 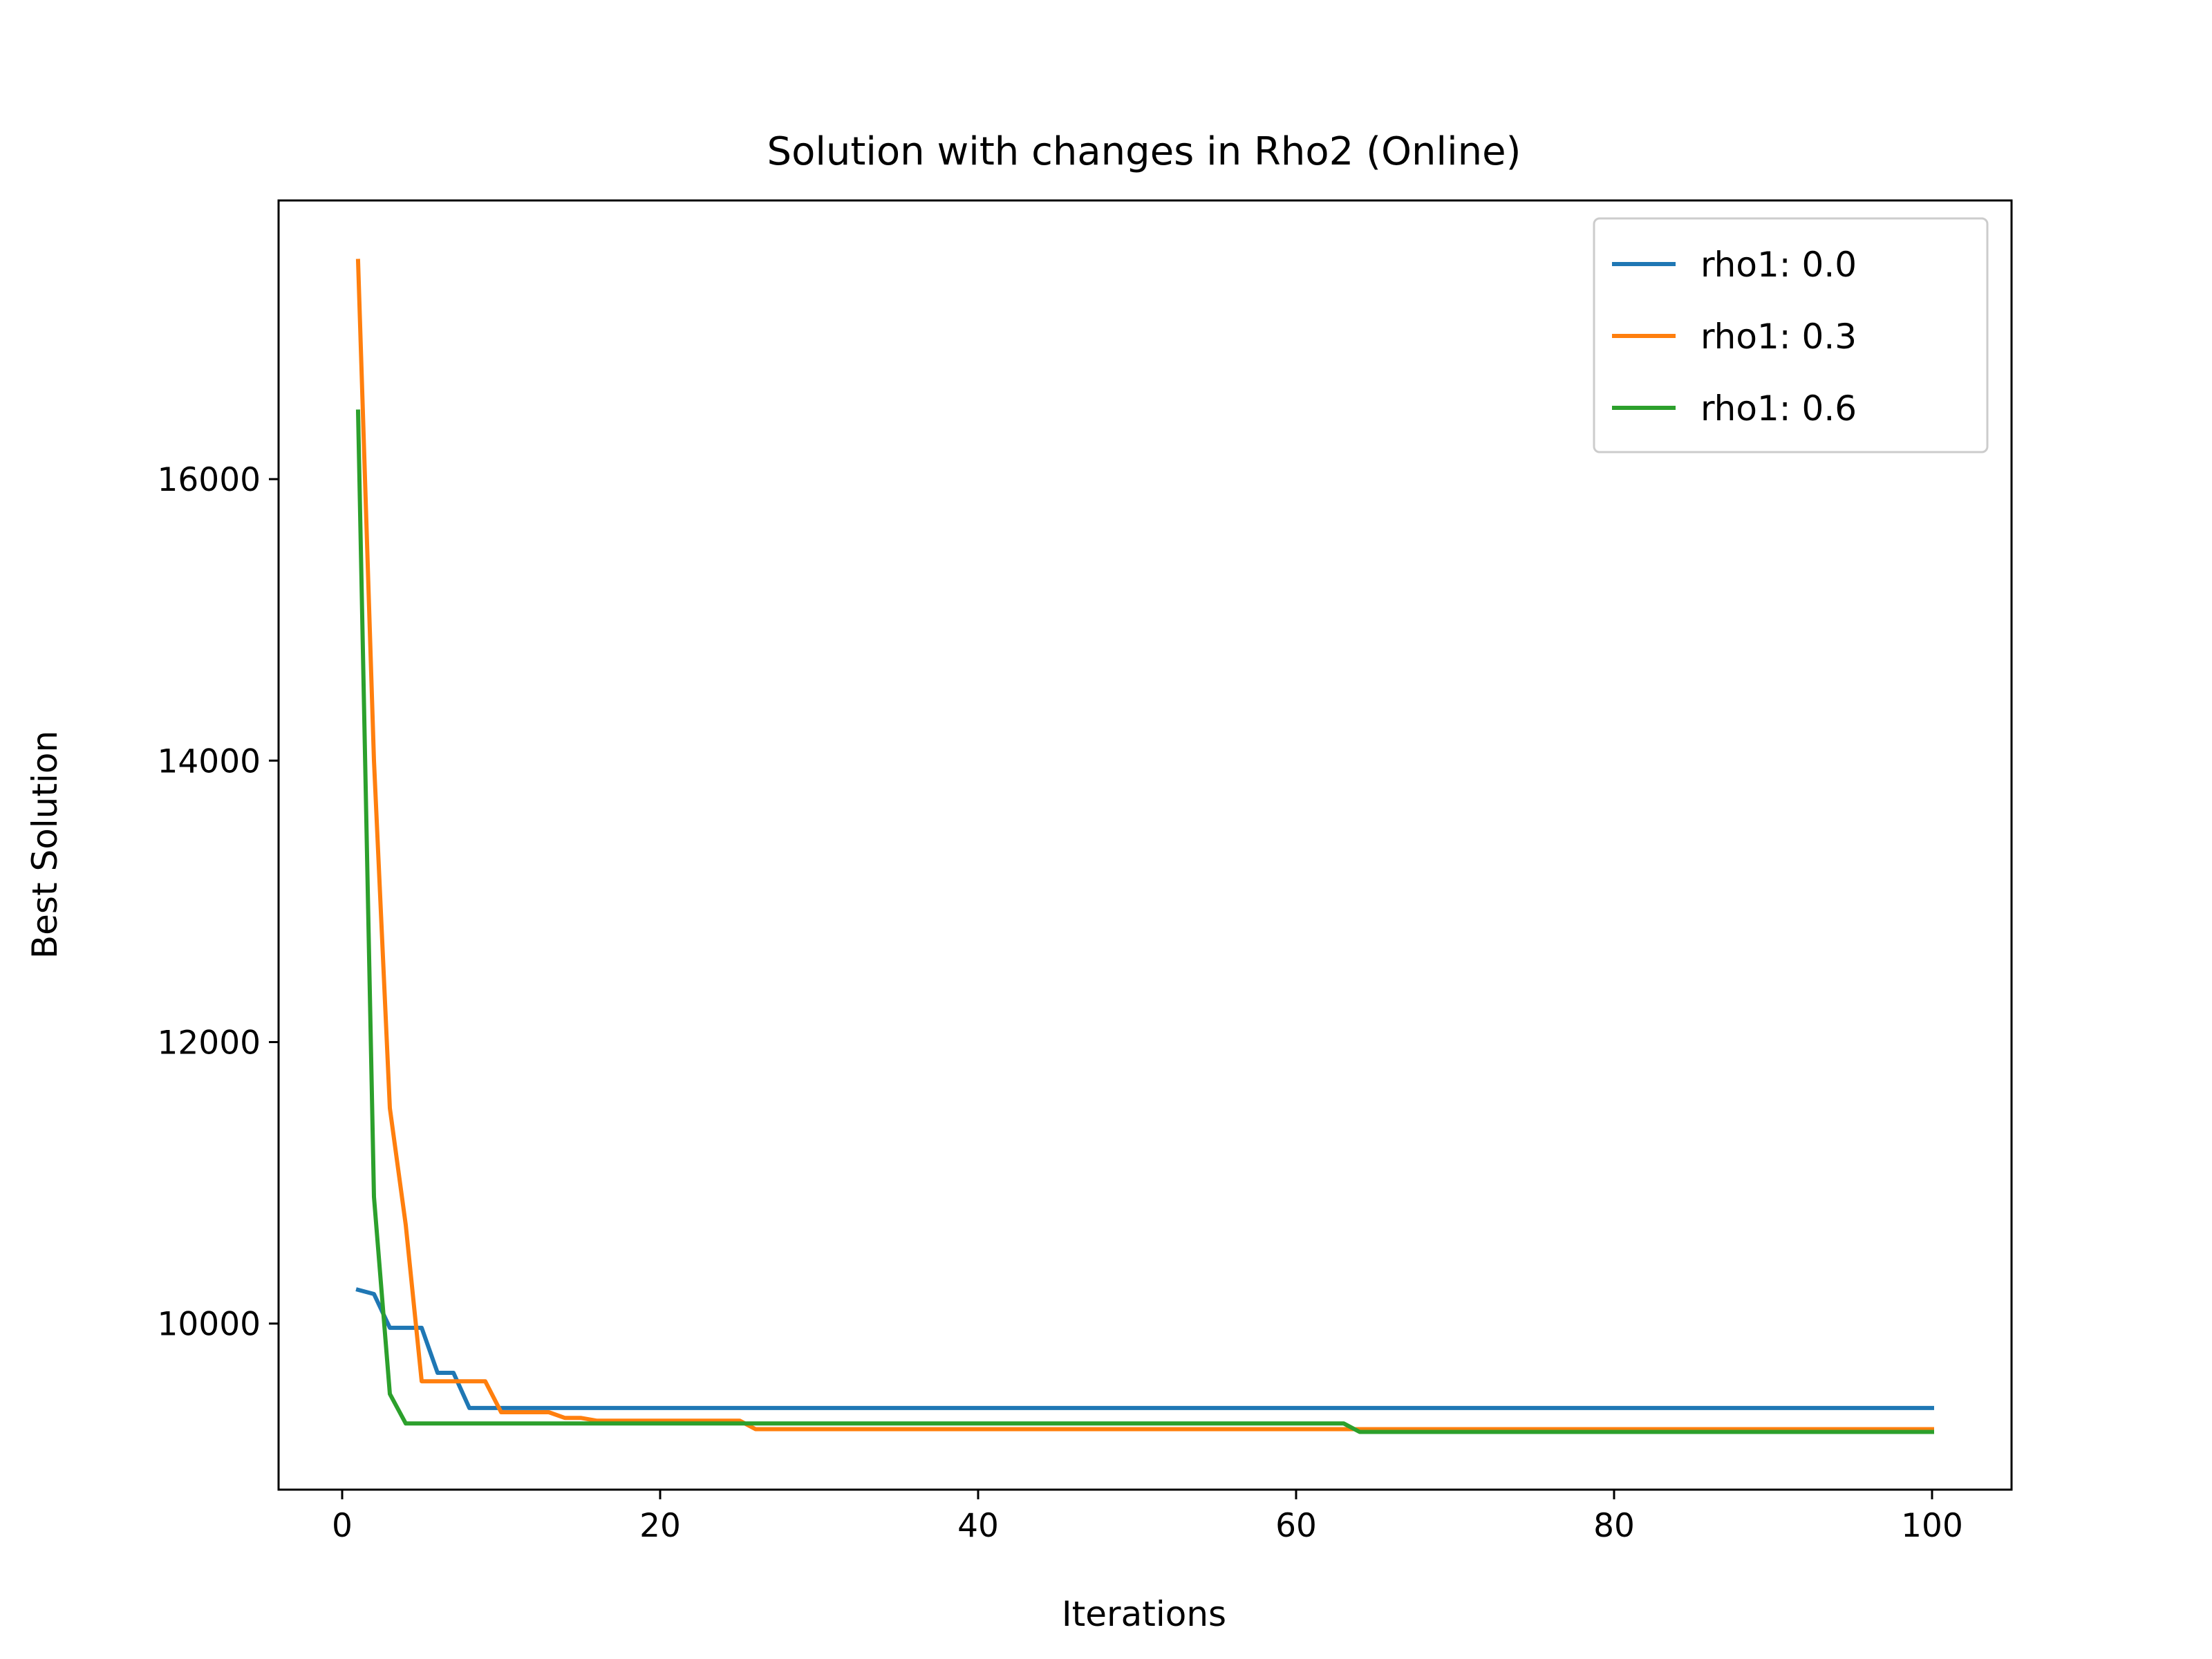 What do you see at coordinates (978, 1526) in the screenshot?
I see `x-tick-label: 40` at bounding box center [978, 1526].